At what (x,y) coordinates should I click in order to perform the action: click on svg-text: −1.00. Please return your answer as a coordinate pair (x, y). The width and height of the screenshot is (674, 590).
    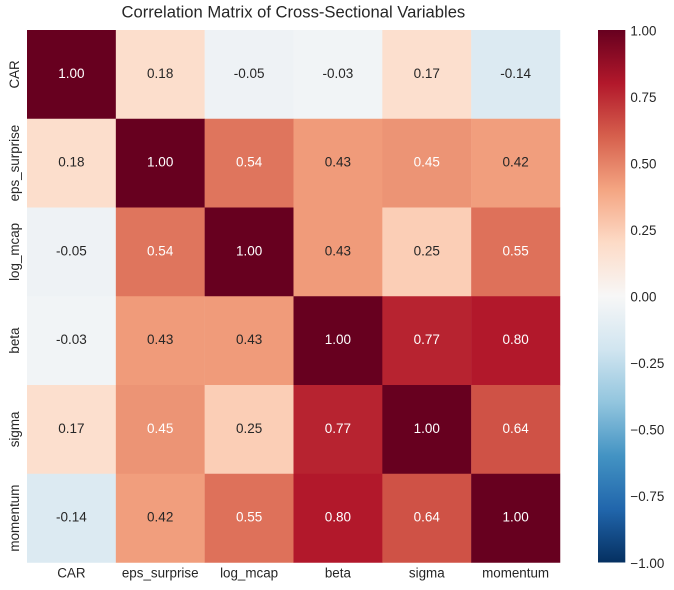
    Looking at the image, I should click on (647, 563).